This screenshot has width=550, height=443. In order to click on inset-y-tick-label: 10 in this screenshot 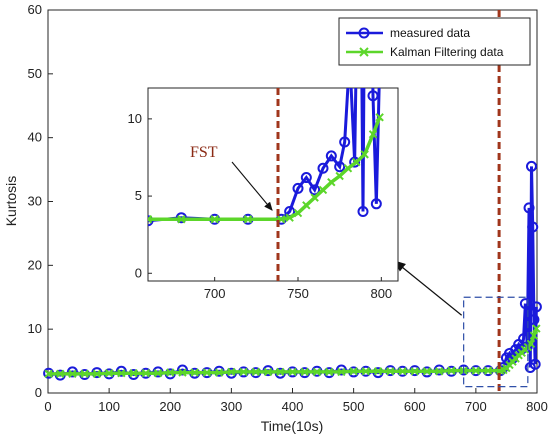, I will do `click(135, 118)`.